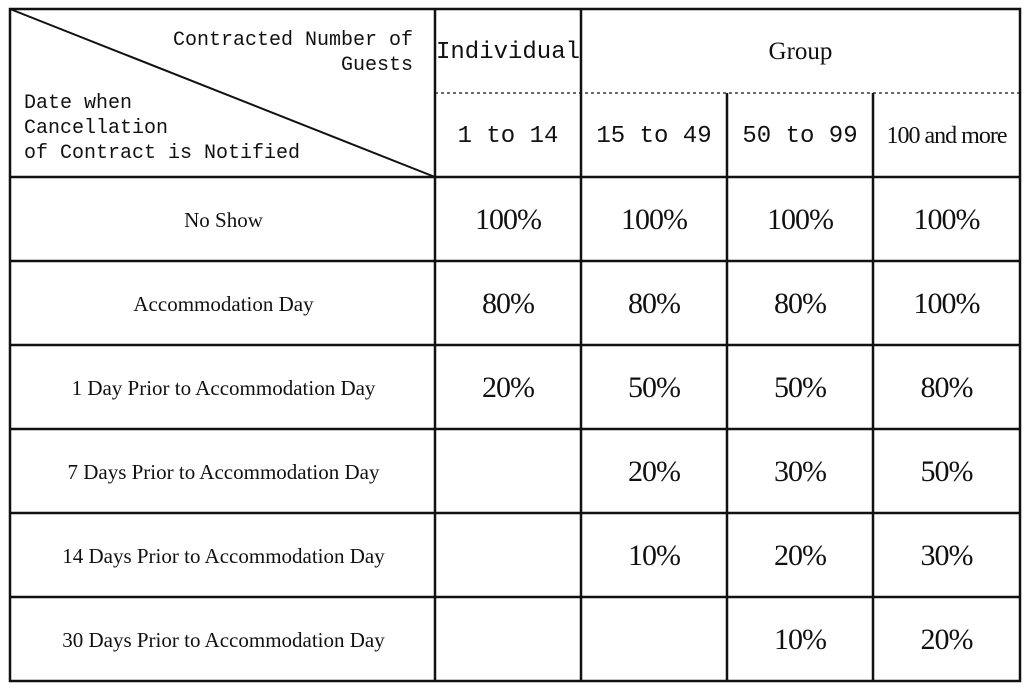  Describe the element at coordinates (223, 303) in the screenshot. I see `row-label-accommodation-day: Accommodation Day` at that location.